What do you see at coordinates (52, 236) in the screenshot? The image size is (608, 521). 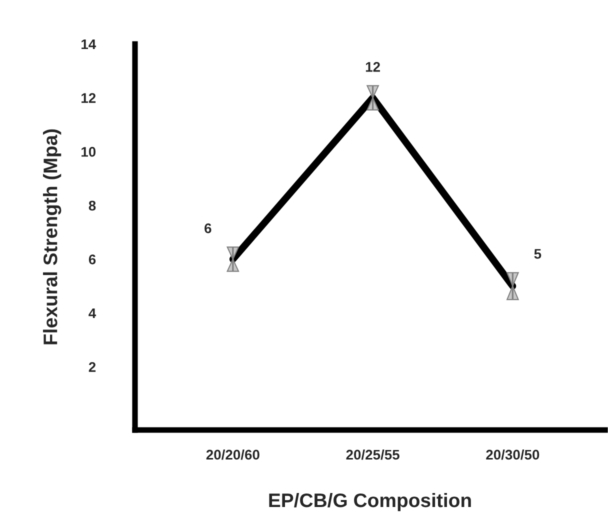 I see `y-axis-title: Flexural Strength (Mpa)` at bounding box center [52, 236].